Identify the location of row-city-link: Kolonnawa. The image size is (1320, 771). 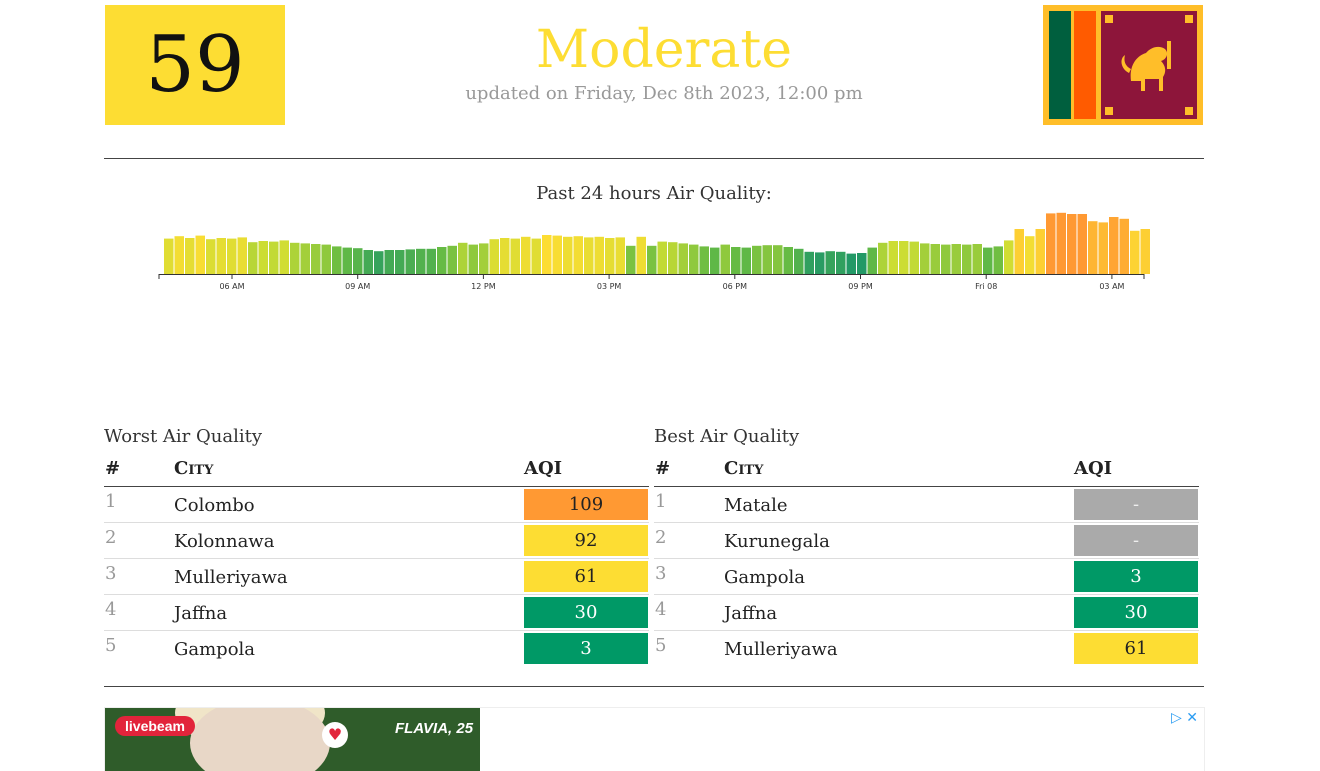
(224, 541).